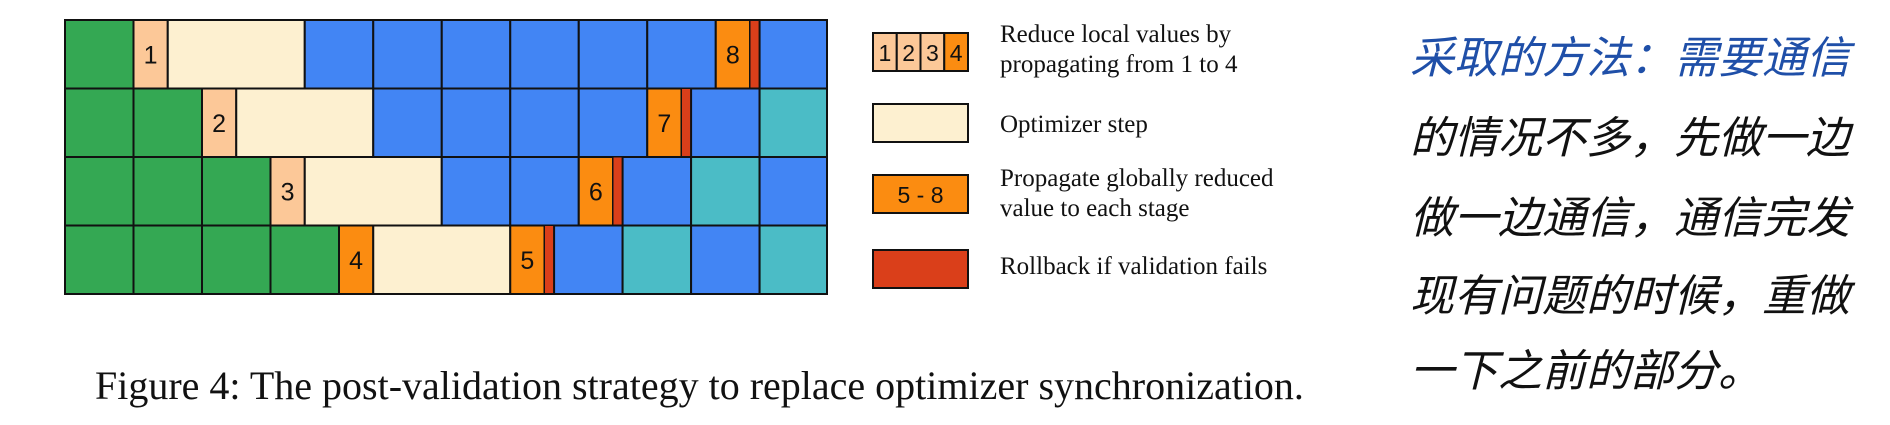  I want to click on legend-swatch-optimizer, so click(920, 123).